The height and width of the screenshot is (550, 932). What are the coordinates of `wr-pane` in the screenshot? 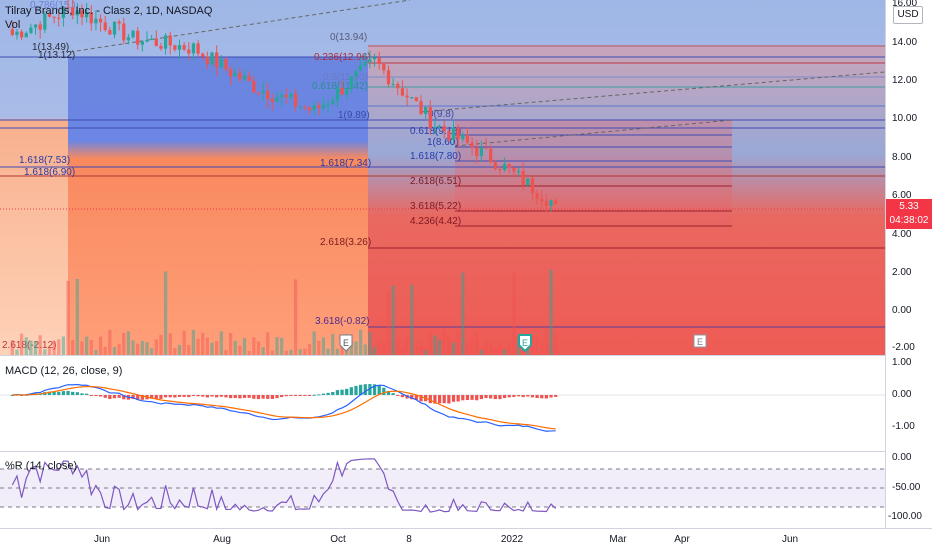 It's located at (442, 490).